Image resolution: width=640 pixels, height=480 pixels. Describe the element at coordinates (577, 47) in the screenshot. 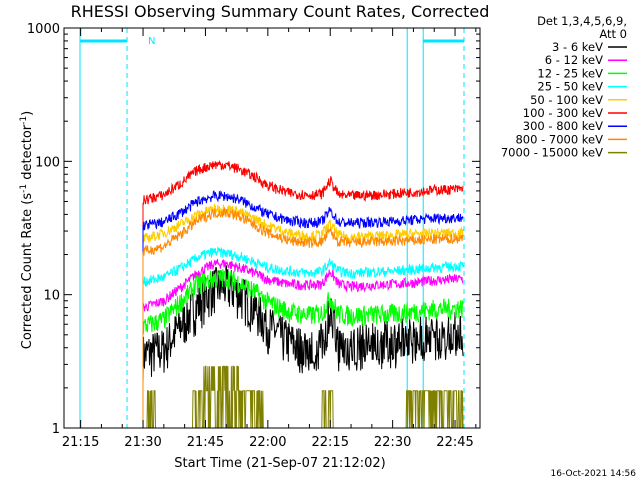

I see `legend-entry-label: 3 - 6 keV` at that location.